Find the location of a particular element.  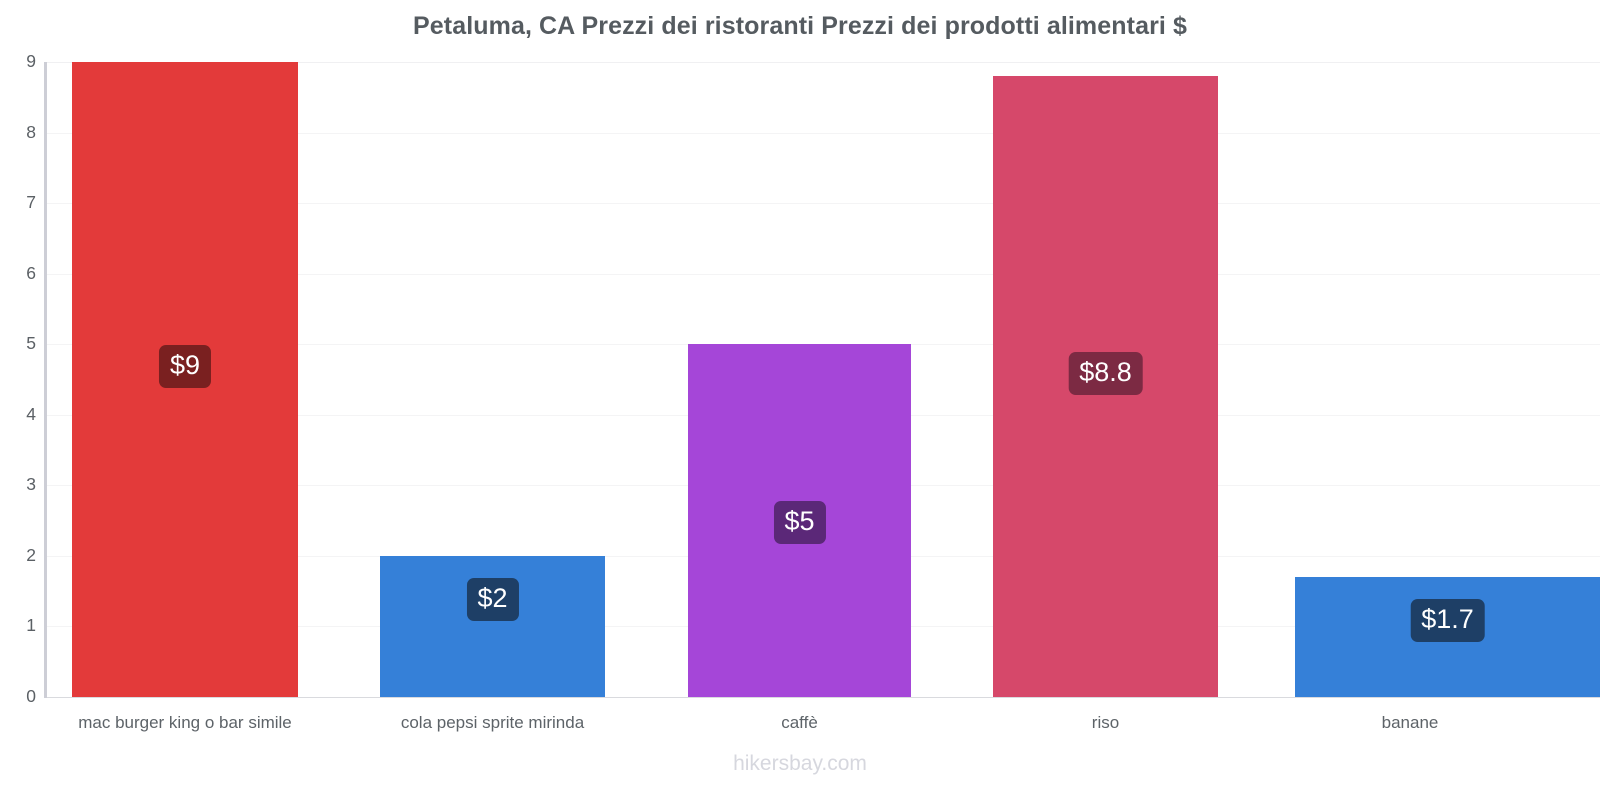

bar-value-label: $8.8 is located at coordinates (1105, 374).